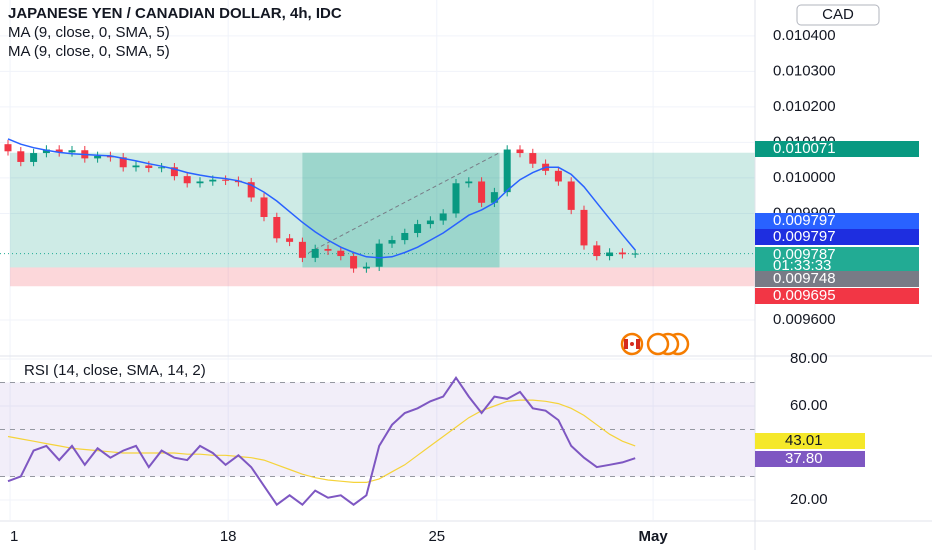  Describe the element at coordinates (802, 265) in the screenshot. I see `countdown: 01:33:33` at that location.